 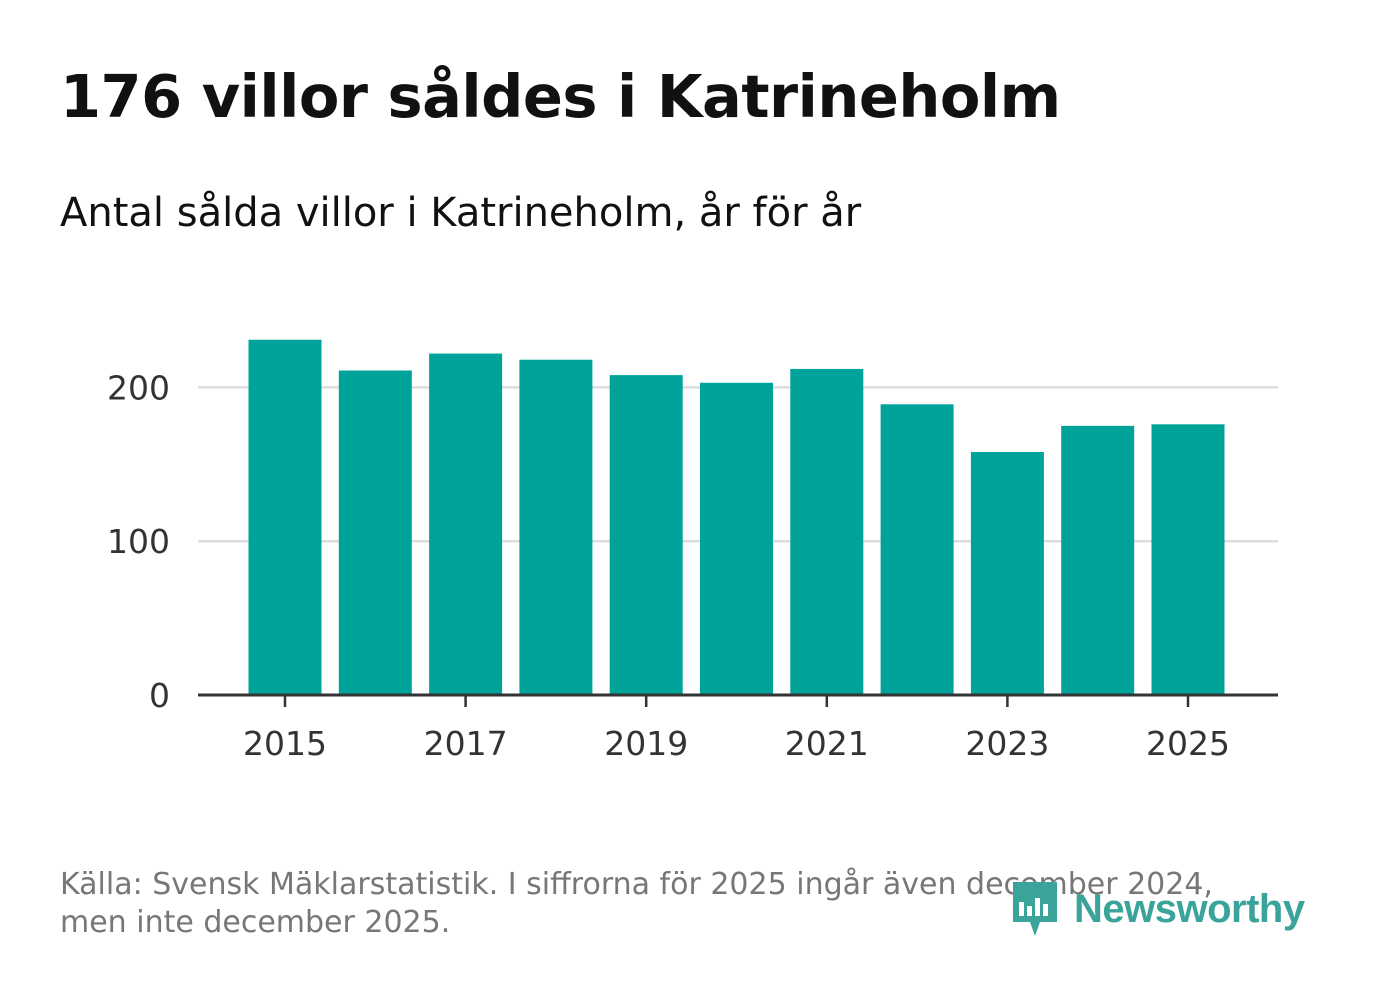 What do you see at coordinates (736, 538) in the screenshot?
I see `bar-2020` at bounding box center [736, 538].